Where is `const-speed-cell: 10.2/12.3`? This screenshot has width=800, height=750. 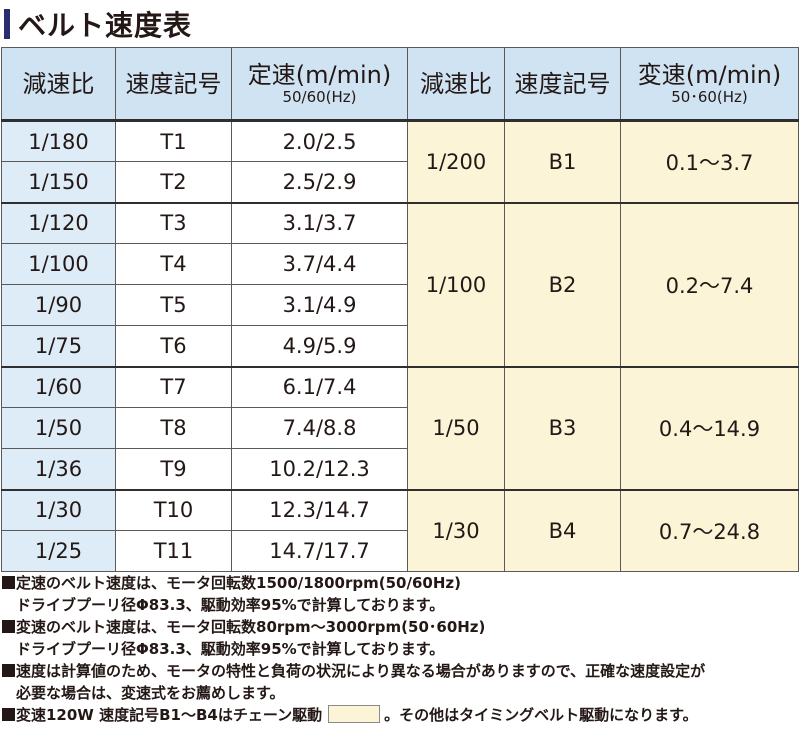 const-speed-cell: 10.2/12.3 is located at coordinates (319, 469).